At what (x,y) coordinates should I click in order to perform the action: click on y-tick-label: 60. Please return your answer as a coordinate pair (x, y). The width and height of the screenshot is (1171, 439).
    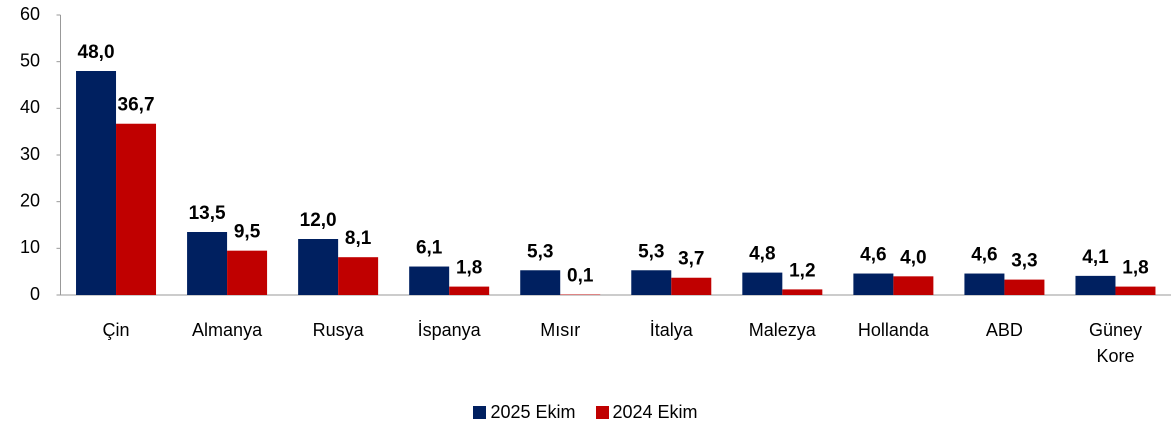
    Looking at the image, I should click on (30, 14).